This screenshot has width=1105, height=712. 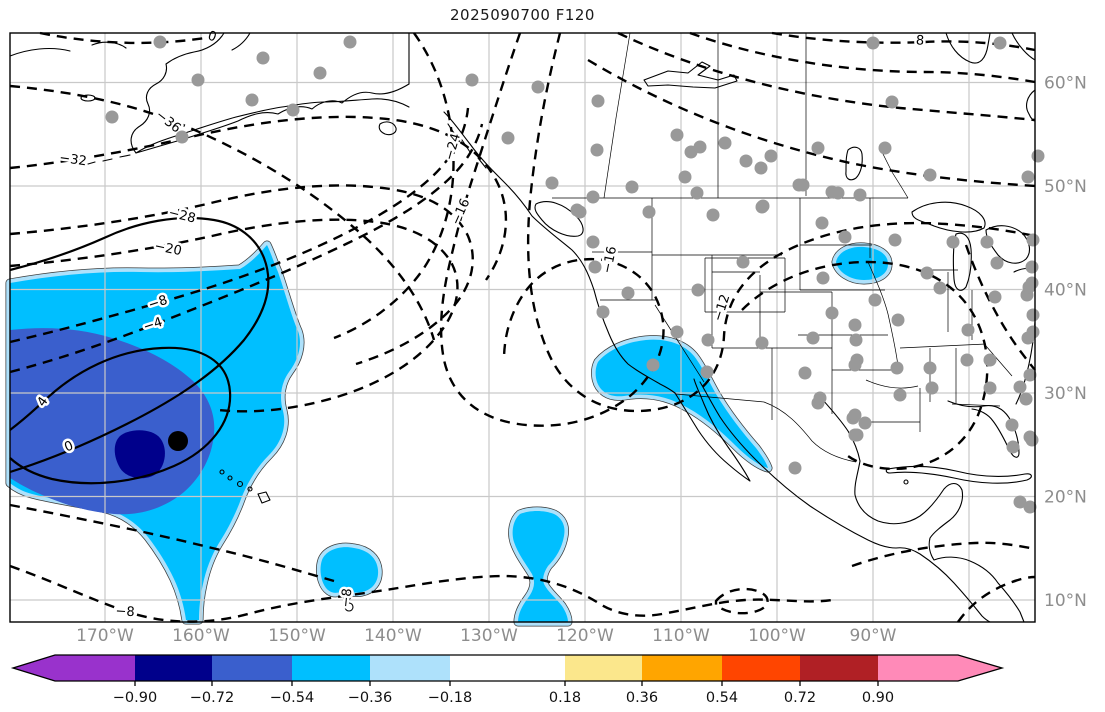 I want to click on contour-label: −12, so click(x=722, y=308).